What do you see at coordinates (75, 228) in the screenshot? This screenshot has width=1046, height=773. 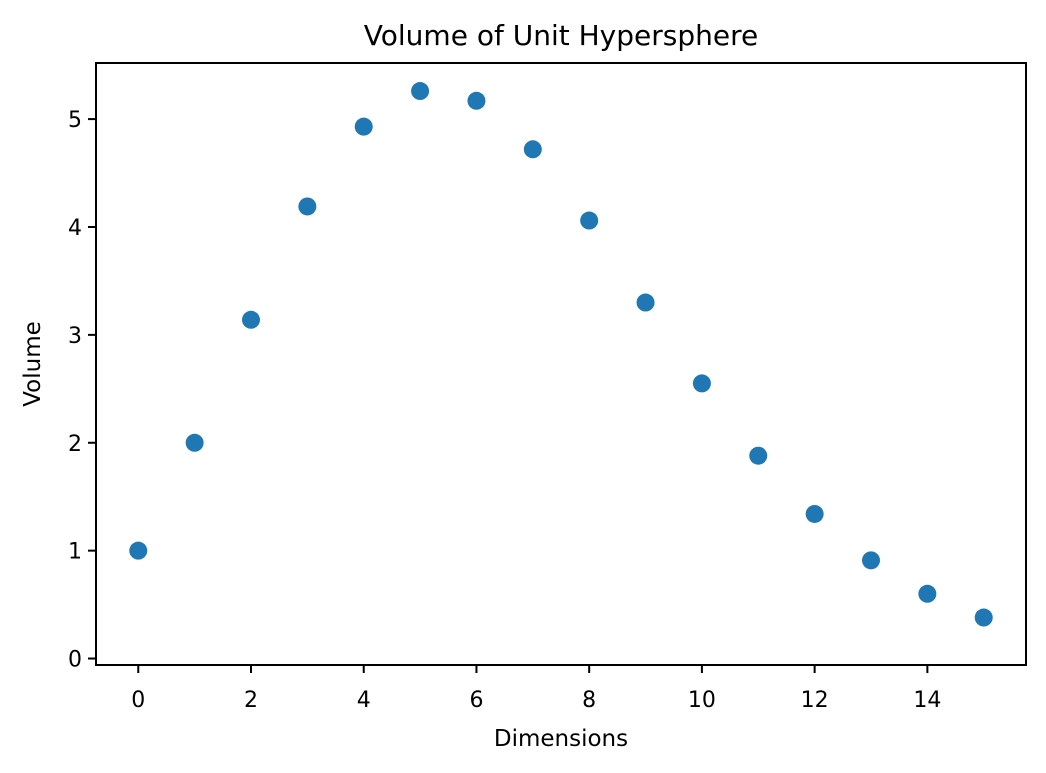 I see `y-tick-label: 4` at bounding box center [75, 228].